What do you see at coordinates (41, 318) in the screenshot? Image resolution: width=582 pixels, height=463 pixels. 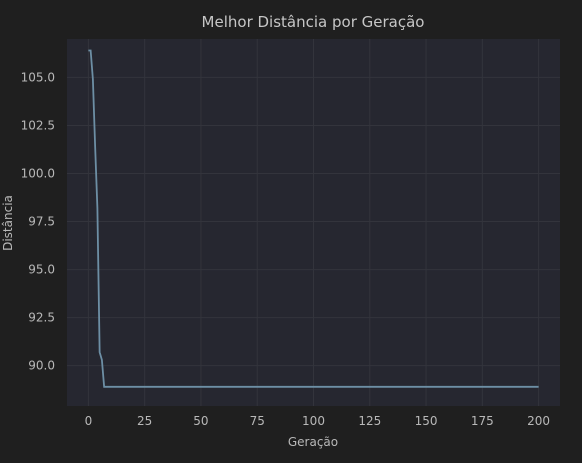 I see `y-tick-label: 92.5` at bounding box center [41, 318].